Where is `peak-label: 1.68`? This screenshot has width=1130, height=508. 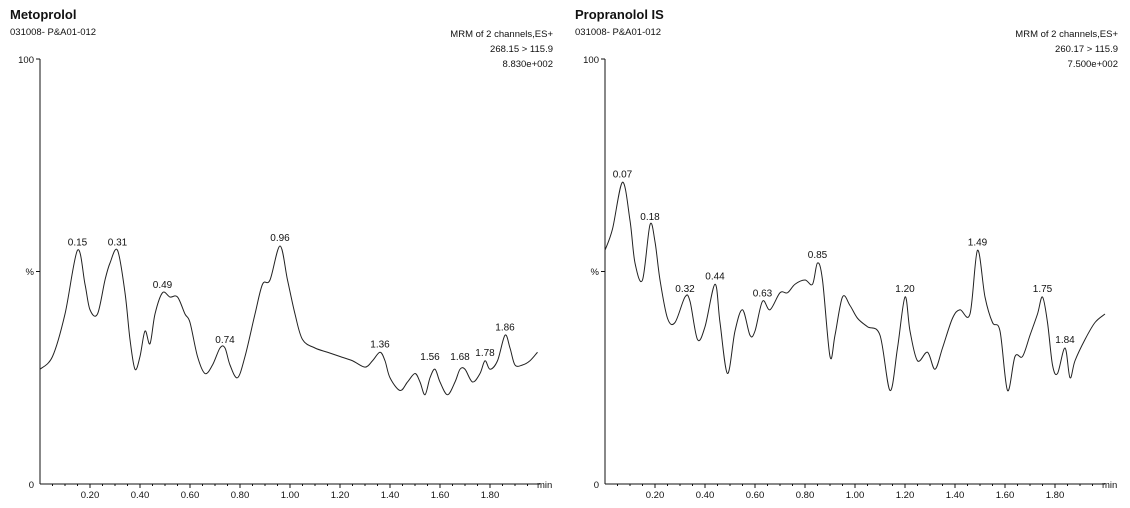 peak-label: 1.68 is located at coordinates (460, 357).